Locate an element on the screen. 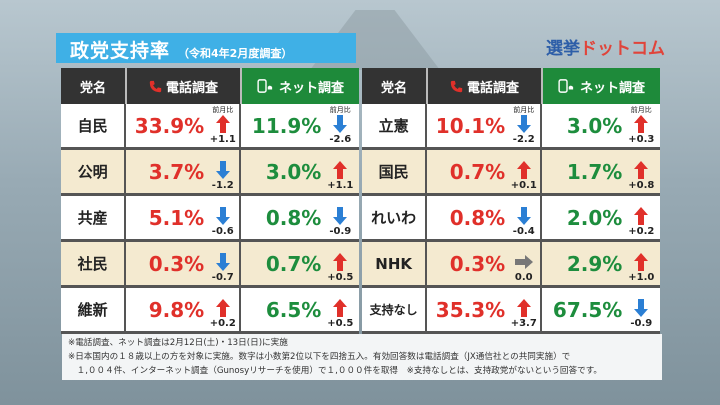  change-indicator: +1.0 is located at coordinates (641, 264).